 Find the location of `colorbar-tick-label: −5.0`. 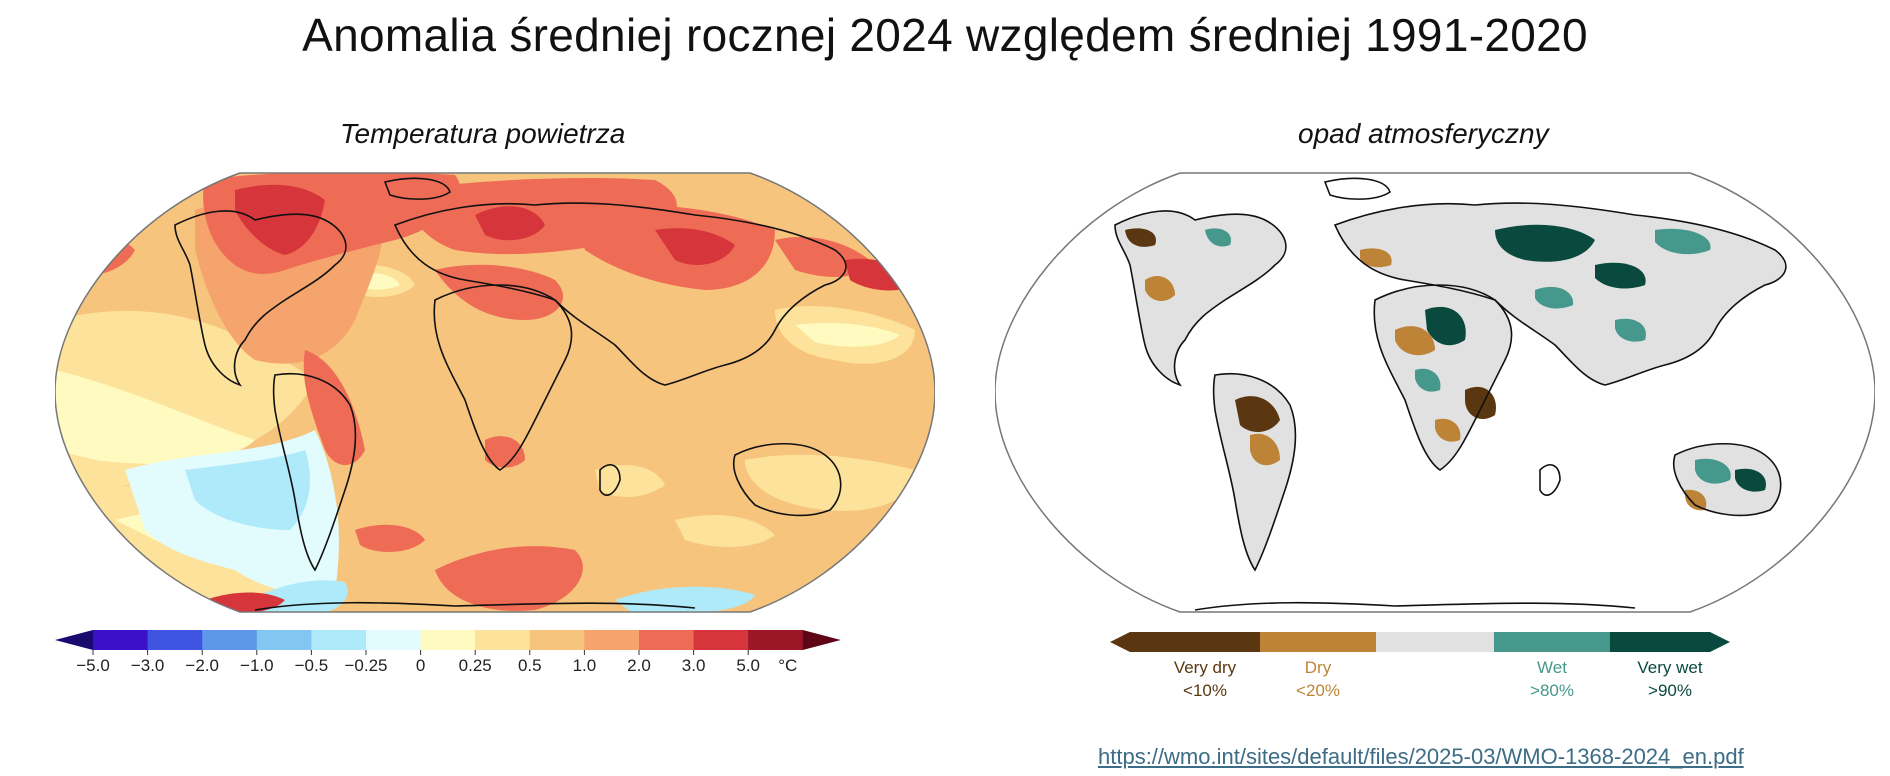

colorbar-tick-label: −5.0 is located at coordinates (93, 665).